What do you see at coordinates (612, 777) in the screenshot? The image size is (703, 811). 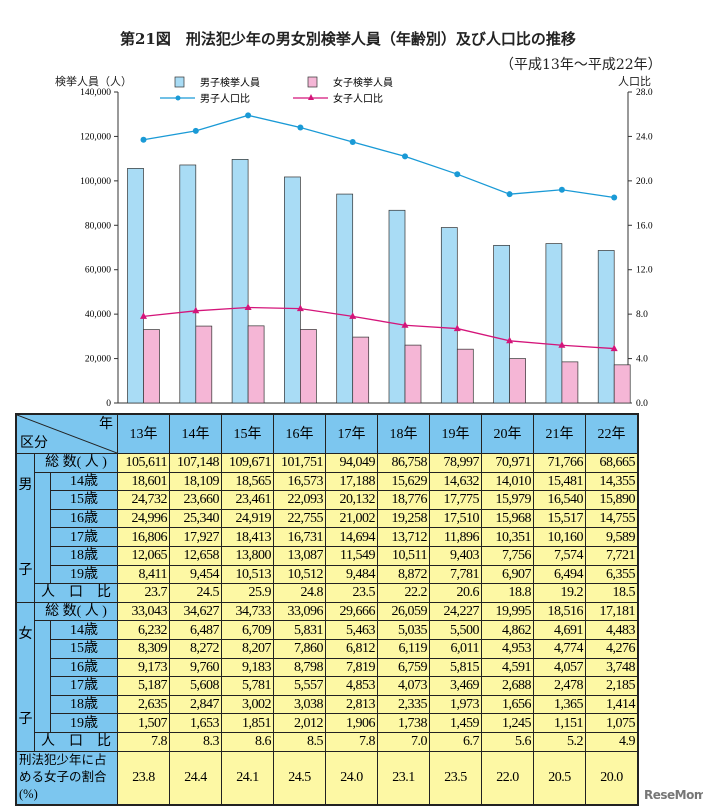 I see `cell: 20.0` at bounding box center [612, 777].